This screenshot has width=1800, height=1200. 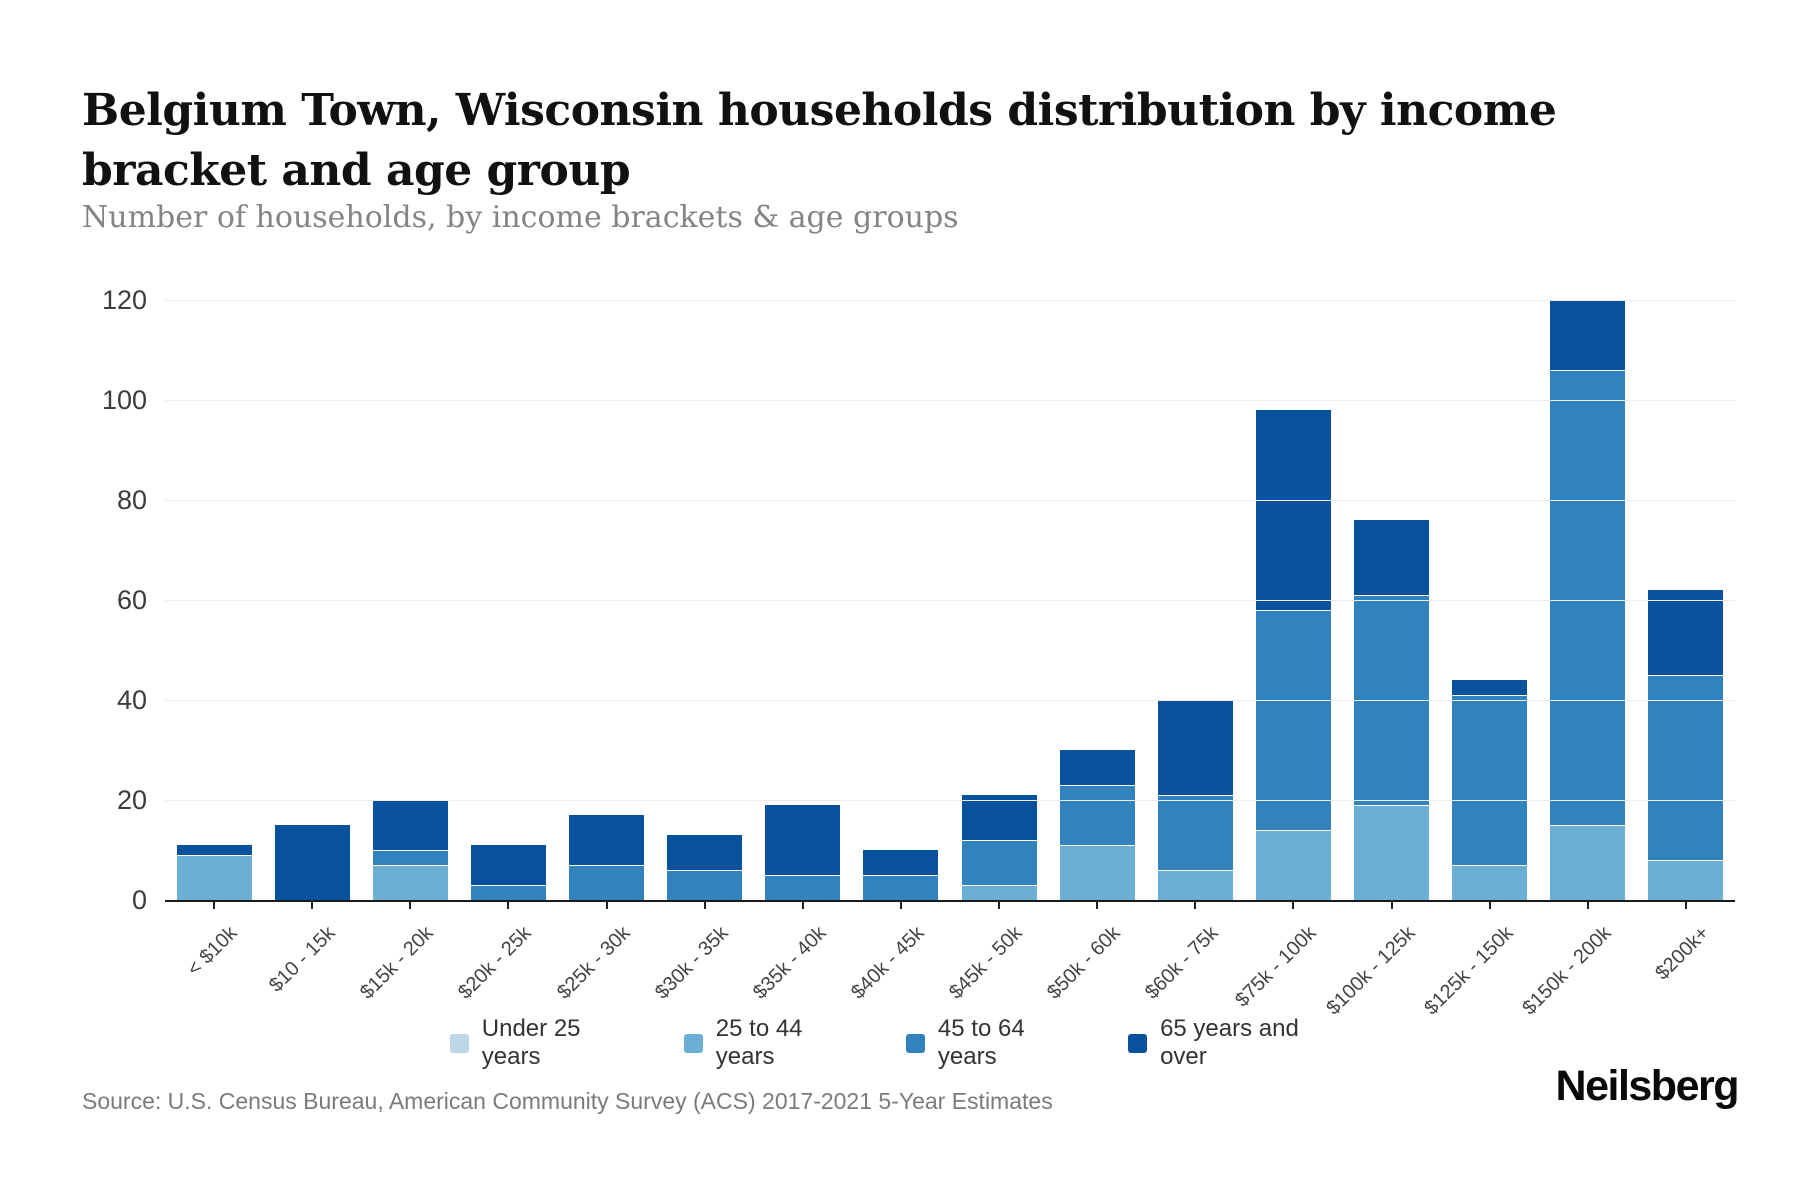 What do you see at coordinates (593, 963) in the screenshot?
I see `x-tick-label: $25k - 30k` at bounding box center [593, 963].